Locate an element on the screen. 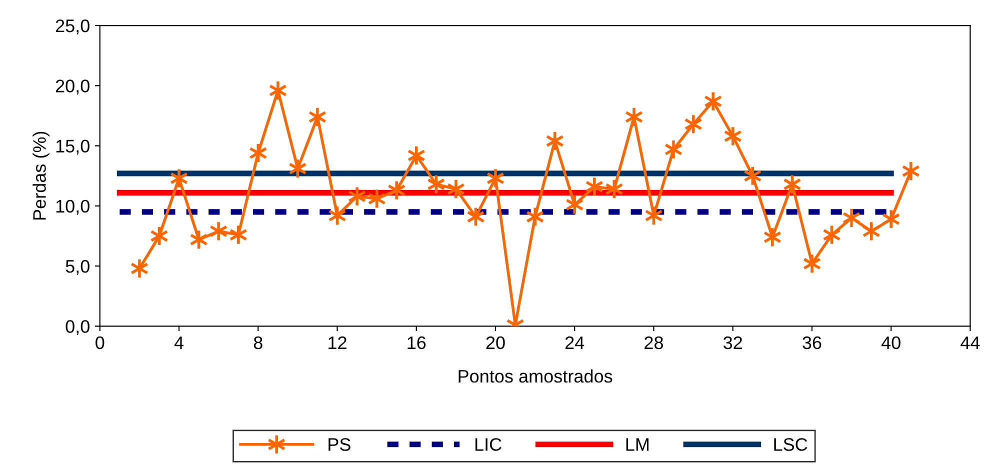  y-tick-label: 0,0 is located at coordinates (78, 328).